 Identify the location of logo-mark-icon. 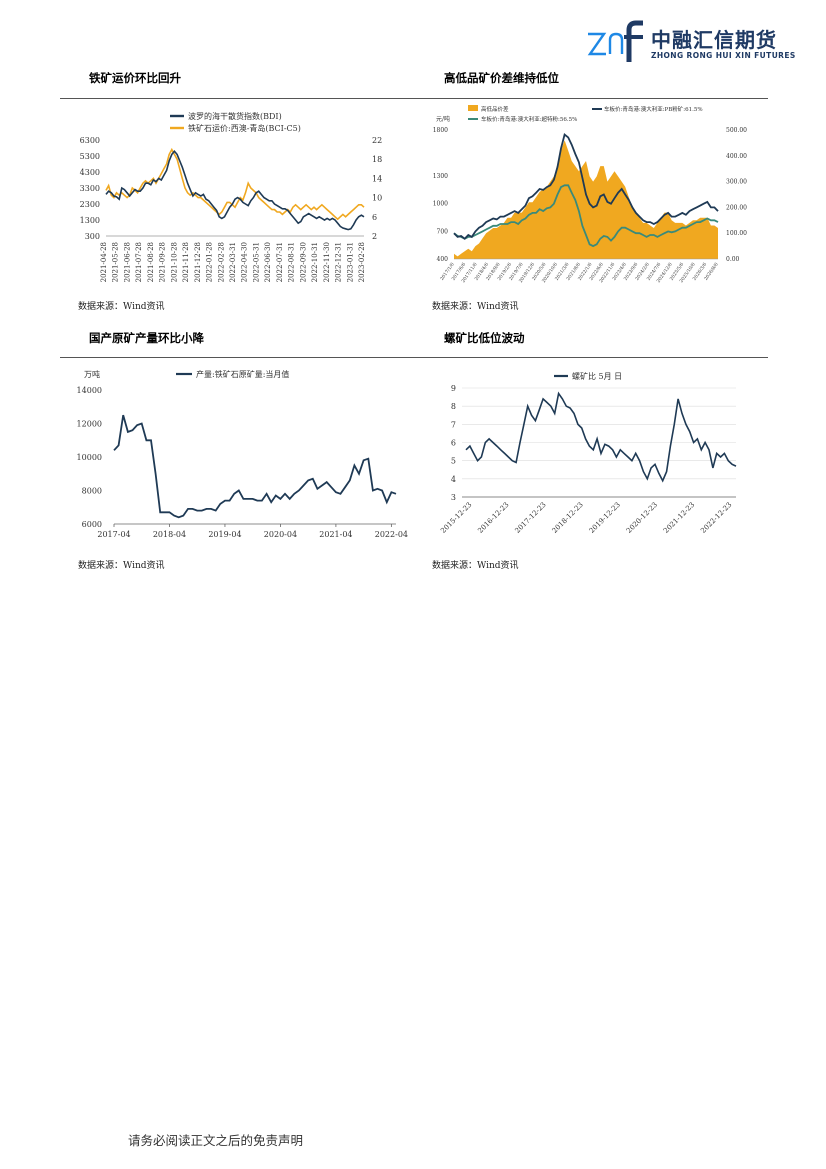
(615, 41).